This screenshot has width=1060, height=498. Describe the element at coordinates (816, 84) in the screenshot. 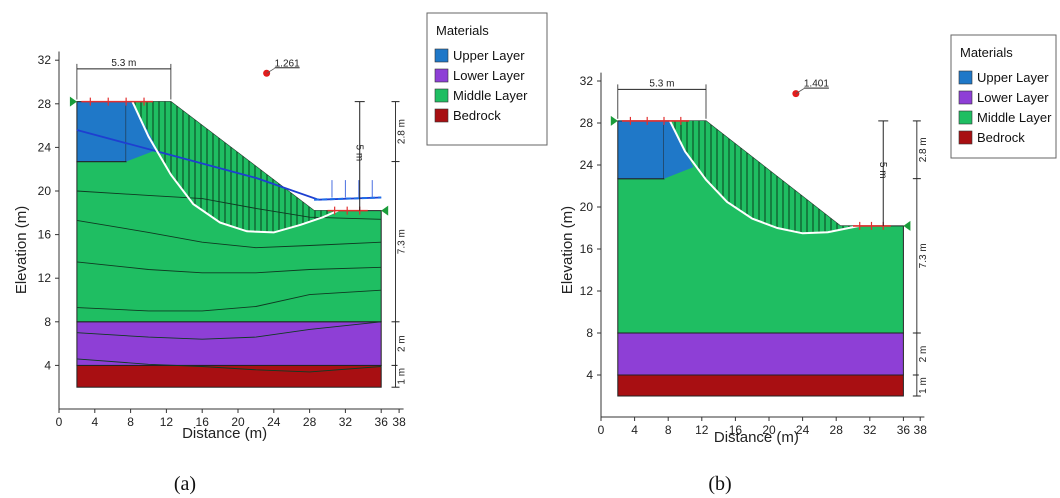

I see `factor-of-safety-label: 1.401` at that location.